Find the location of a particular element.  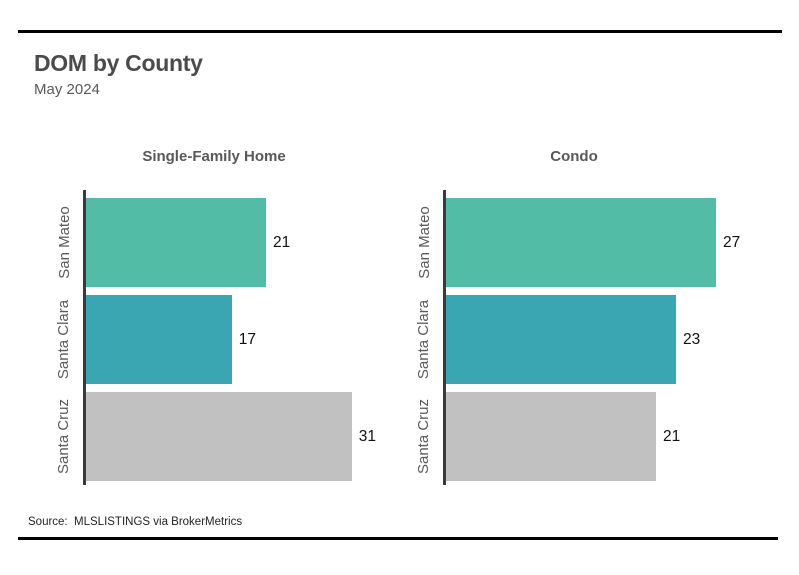

bar-value-label-santa-cruz: 31 is located at coordinates (367, 436).